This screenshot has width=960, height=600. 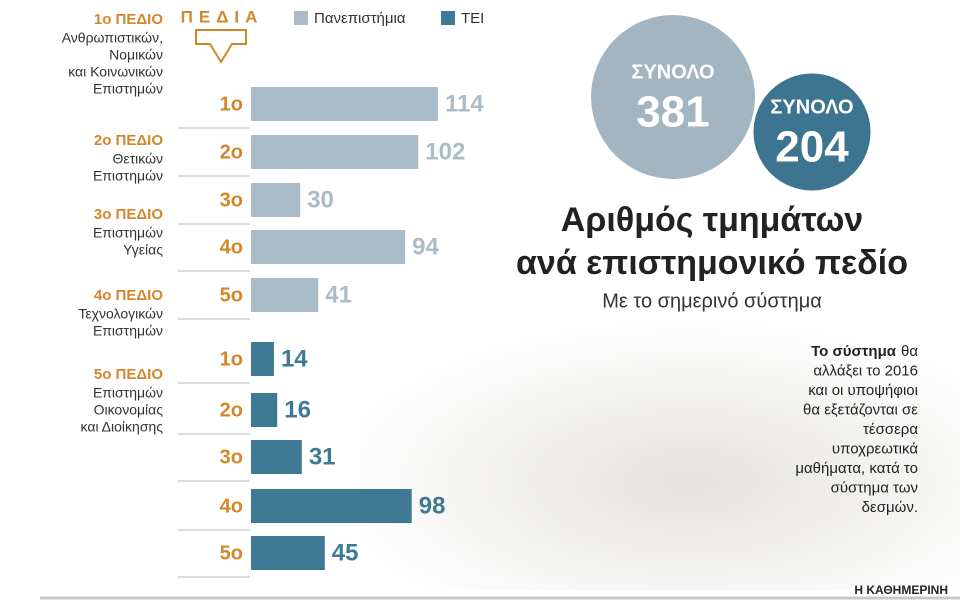 What do you see at coordinates (865, 370) in the screenshot?
I see `note-line: αλλάξει το 2016` at bounding box center [865, 370].